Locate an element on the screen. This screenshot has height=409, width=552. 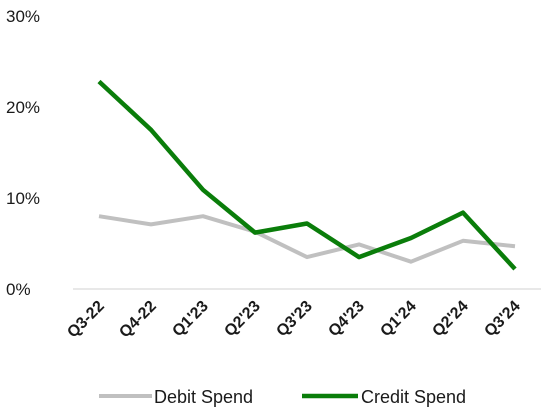
x-tick-label: Q3'23 is located at coordinates (294, 319).